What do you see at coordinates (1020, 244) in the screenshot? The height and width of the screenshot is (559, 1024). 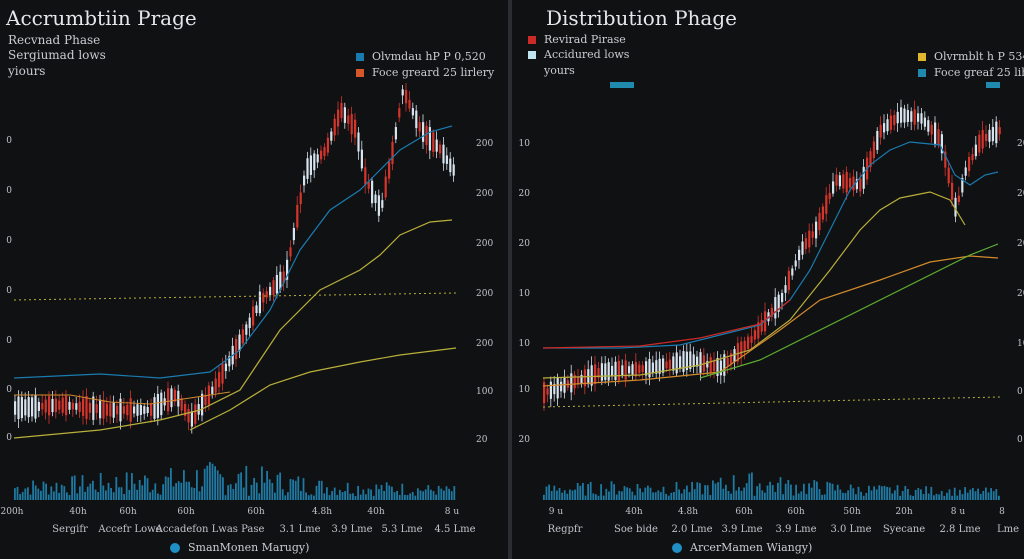 I see `right-right-y-tick: 20` at bounding box center [1020, 244].